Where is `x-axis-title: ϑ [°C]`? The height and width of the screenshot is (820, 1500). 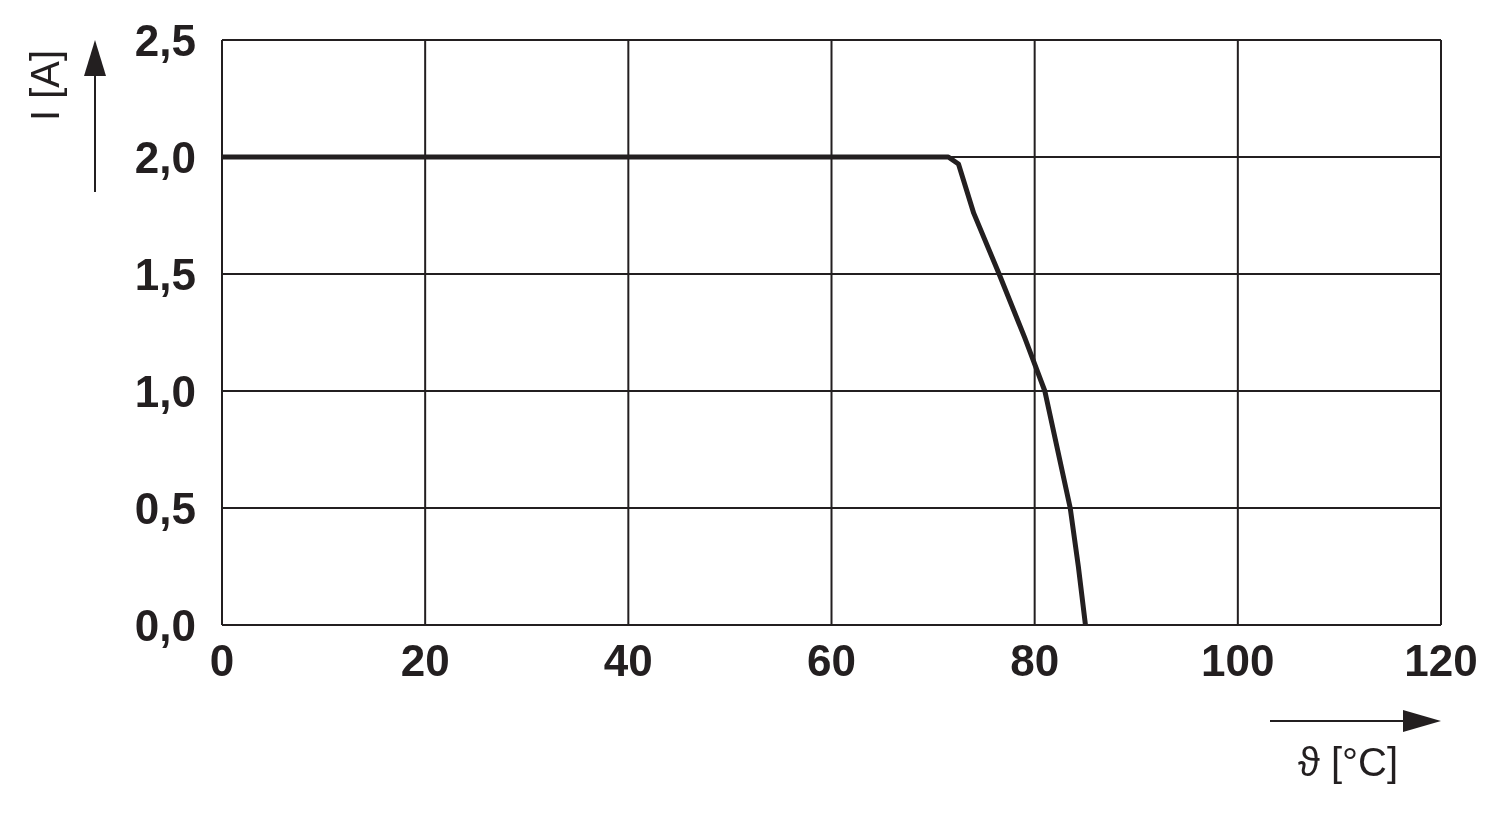
x-axis-title: ϑ [°C] is located at coordinates (1348, 762).